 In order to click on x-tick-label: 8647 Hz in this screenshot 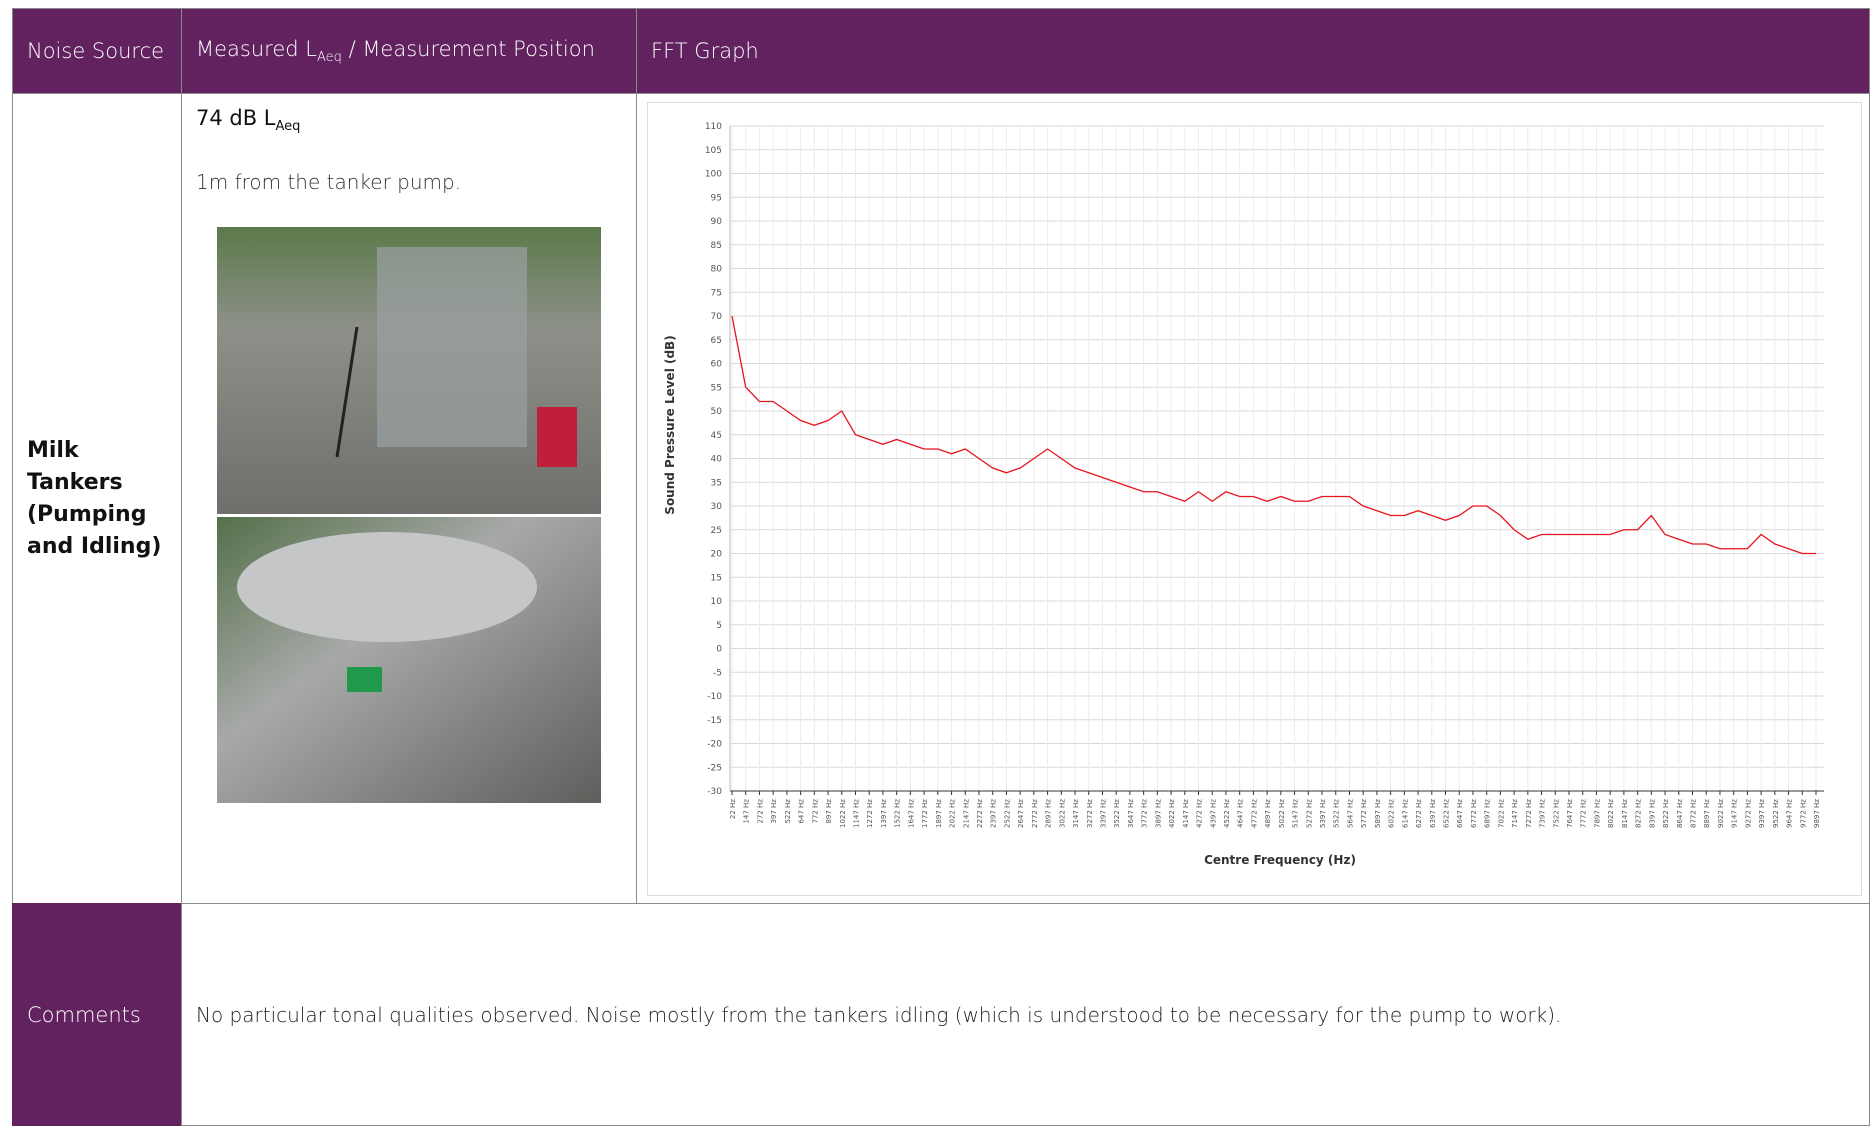, I will do `click(1680, 813)`.